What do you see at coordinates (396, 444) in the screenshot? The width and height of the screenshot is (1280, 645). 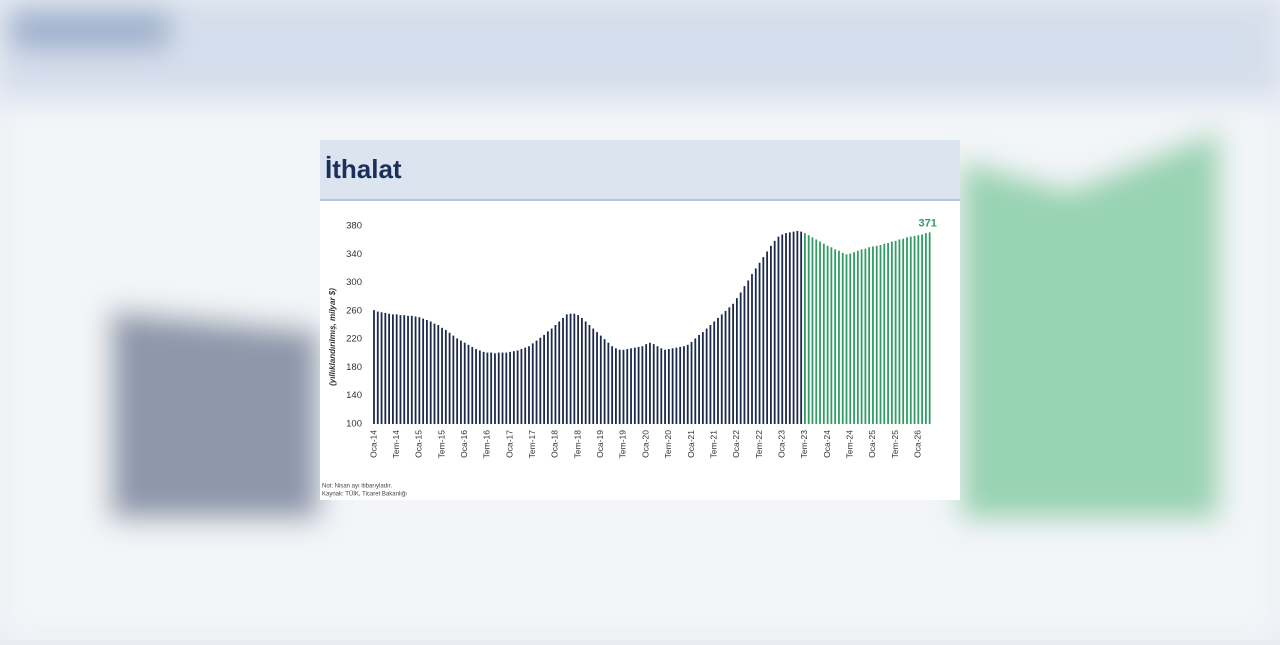 I see `x-tick-label: Tem-14` at bounding box center [396, 444].